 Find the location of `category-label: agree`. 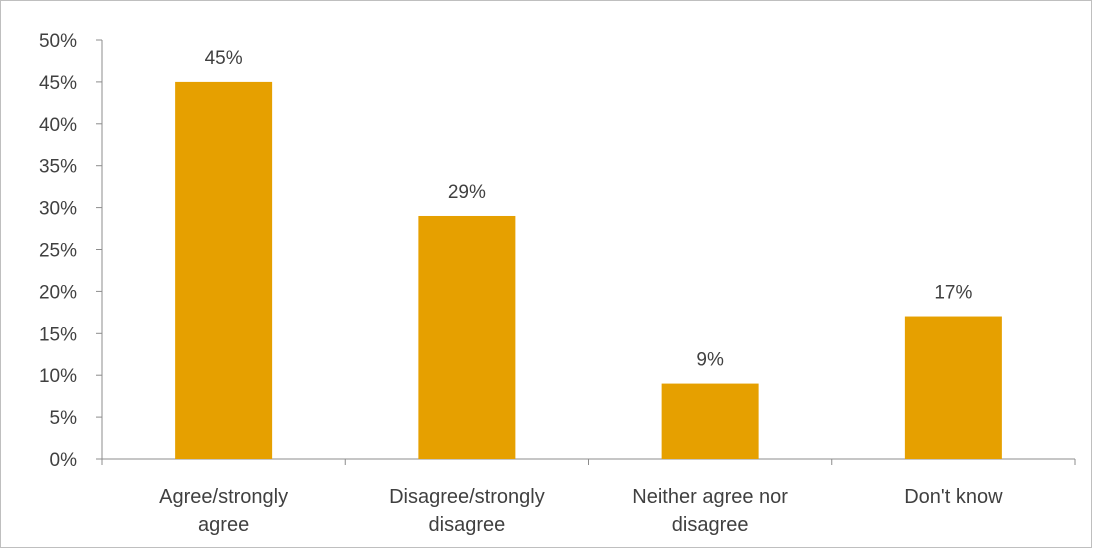

category-label: agree is located at coordinates (223, 525).